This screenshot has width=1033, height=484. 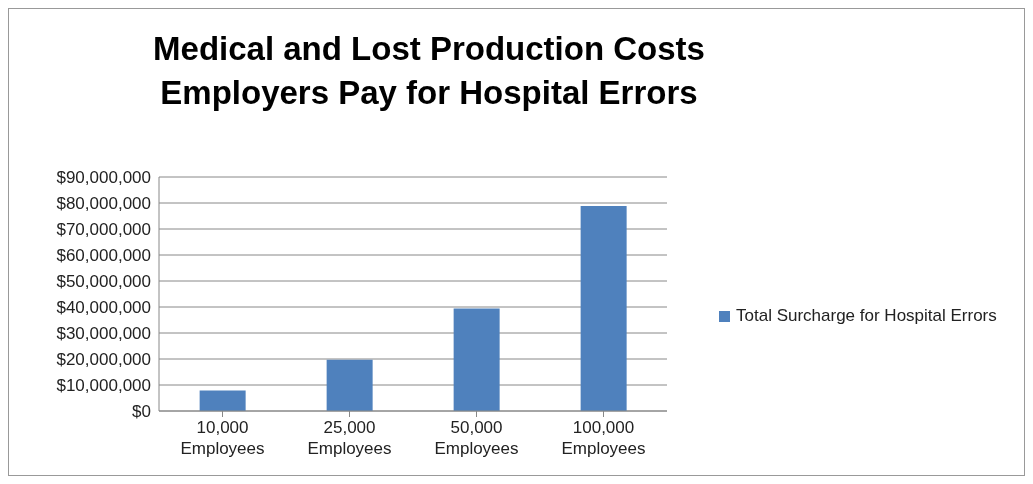 I want to click on y-tick-label: $50,000,000, so click(x=103, y=282).